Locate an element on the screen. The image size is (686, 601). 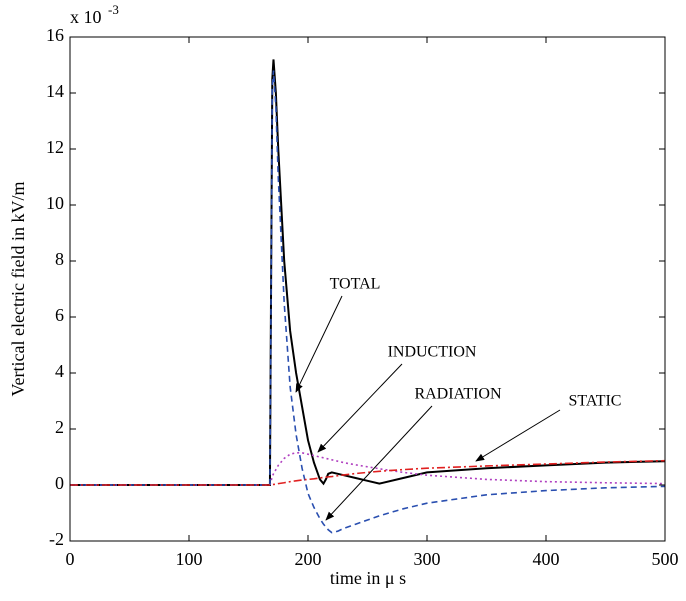
series-label: STATIC is located at coordinates (595, 401).